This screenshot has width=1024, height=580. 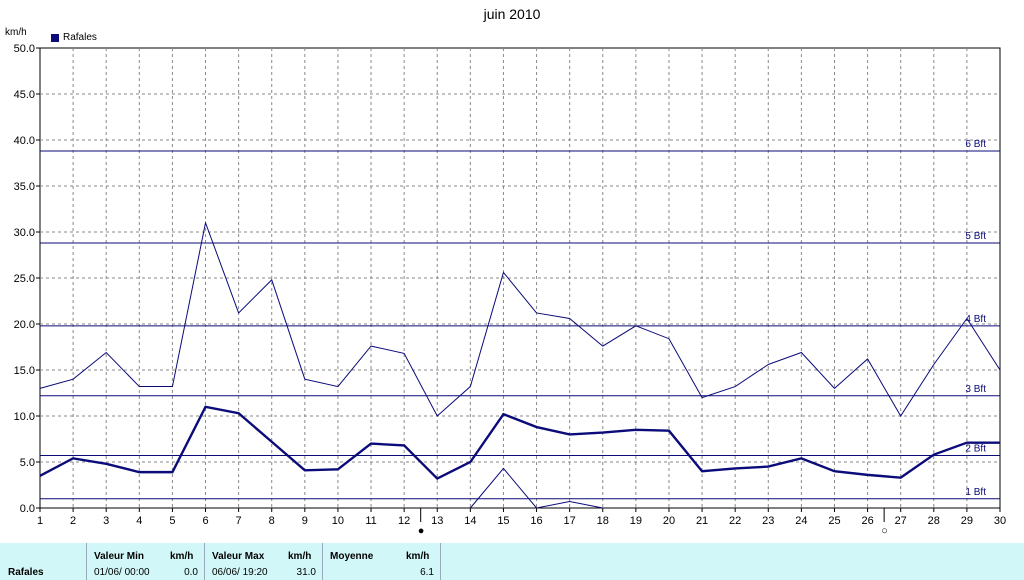 I want to click on y-tick-label: 30.0, so click(x=24, y=233).